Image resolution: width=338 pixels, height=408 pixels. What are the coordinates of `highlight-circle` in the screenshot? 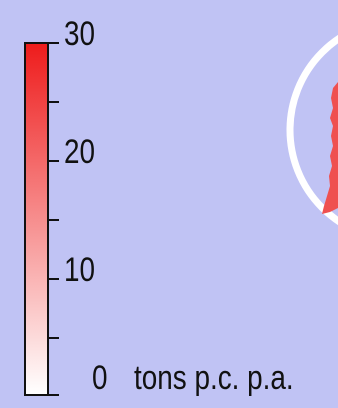 It's located at (312, 130).